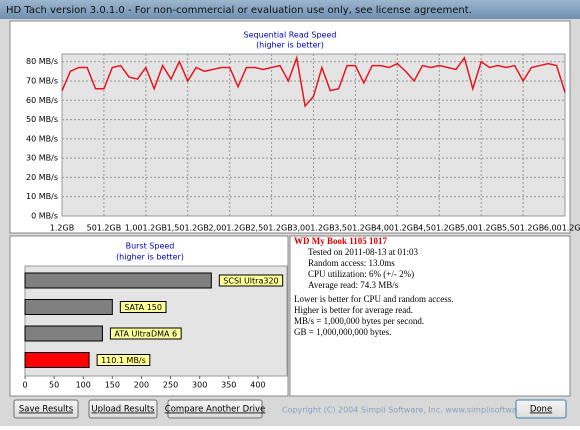 The width and height of the screenshot is (580, 430). I want to click on x-tick-label: 501.2GB, so click(104, 228).